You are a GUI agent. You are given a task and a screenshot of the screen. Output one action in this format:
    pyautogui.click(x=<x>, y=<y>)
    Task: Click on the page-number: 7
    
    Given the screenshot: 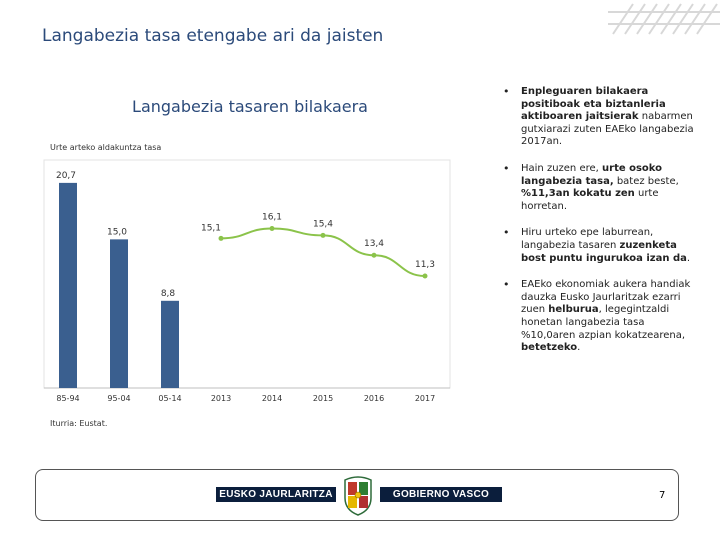 What is the action you would take?
    pyautogui.click(x=662, y=495)
    